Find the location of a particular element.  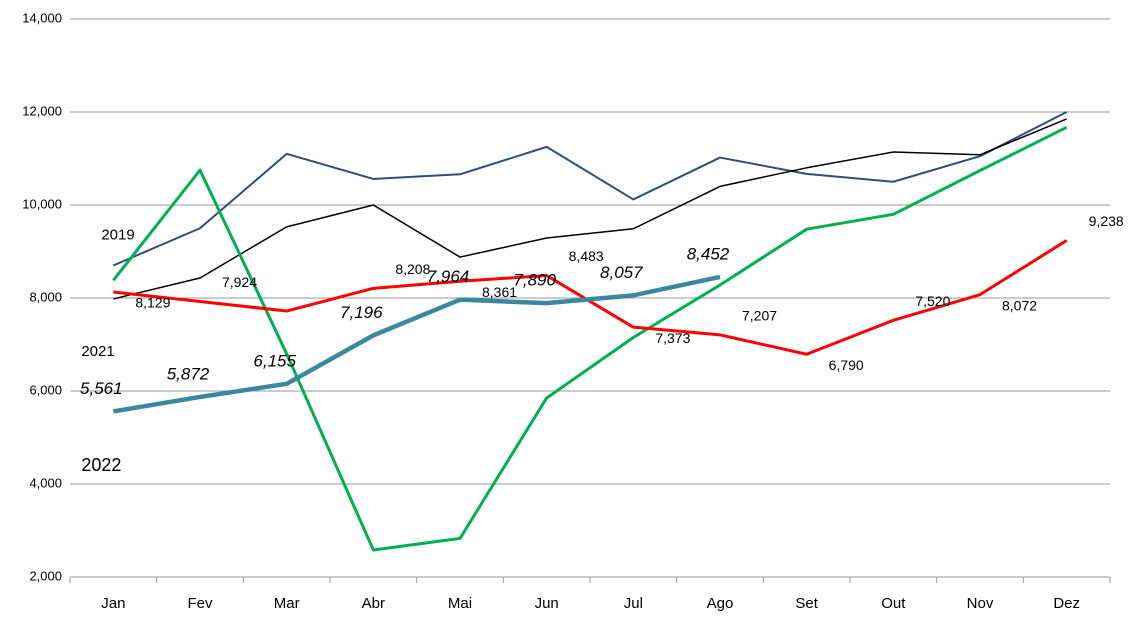

y-tick-label: 12,000 is located at coordinates (42, 110).